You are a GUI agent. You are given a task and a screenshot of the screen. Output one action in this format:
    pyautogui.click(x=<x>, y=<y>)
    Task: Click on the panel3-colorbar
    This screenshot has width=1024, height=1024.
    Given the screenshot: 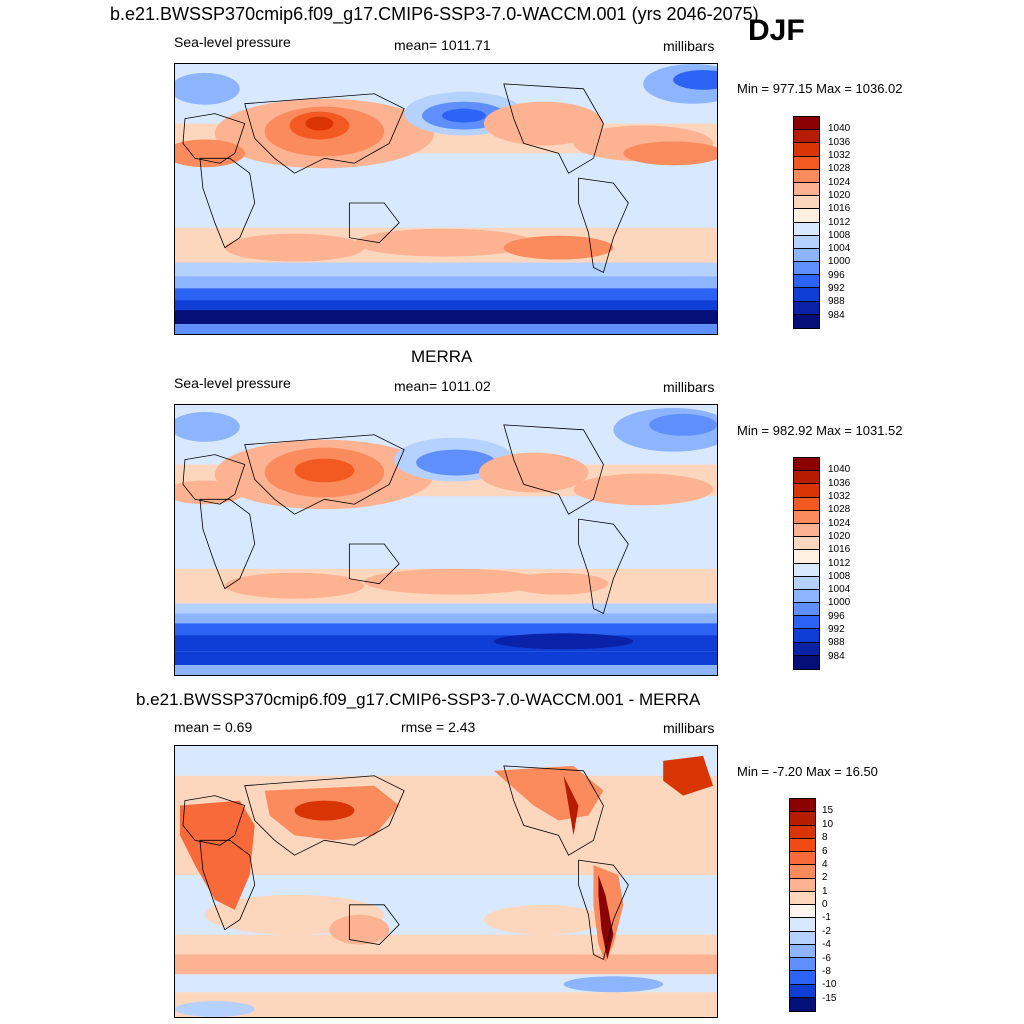 What is the action you would take?
    pyautogui.click(x=802, y=905)
    